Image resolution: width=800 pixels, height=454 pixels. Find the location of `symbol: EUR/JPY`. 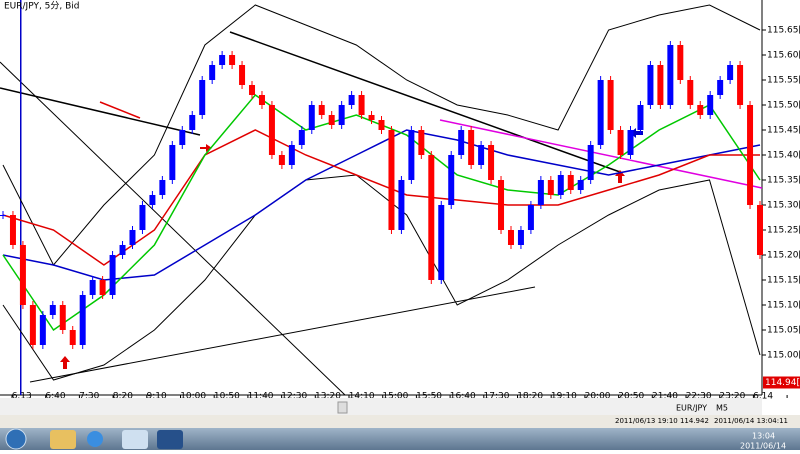

symbol: EUR/JPY is located at coordinates (691, 408).